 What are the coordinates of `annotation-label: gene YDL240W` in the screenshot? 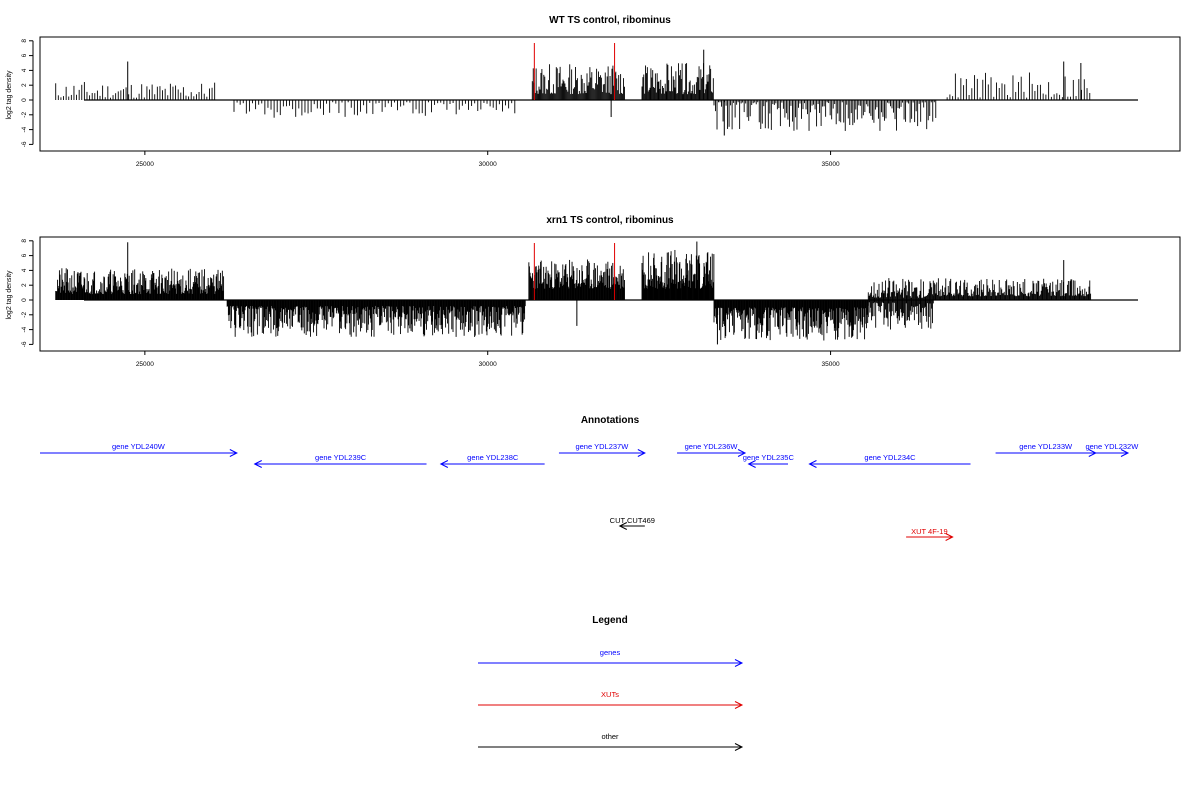 It's located at (139, 446).